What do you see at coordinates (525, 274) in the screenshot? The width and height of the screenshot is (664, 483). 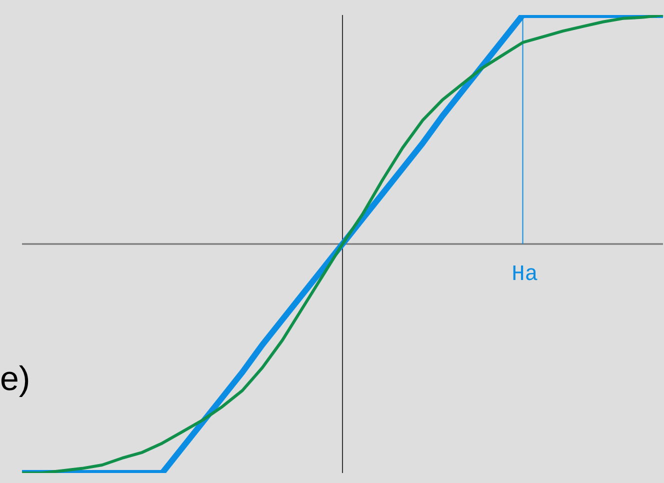 I see `annotation: Ha` at bounding box center [525, 274].